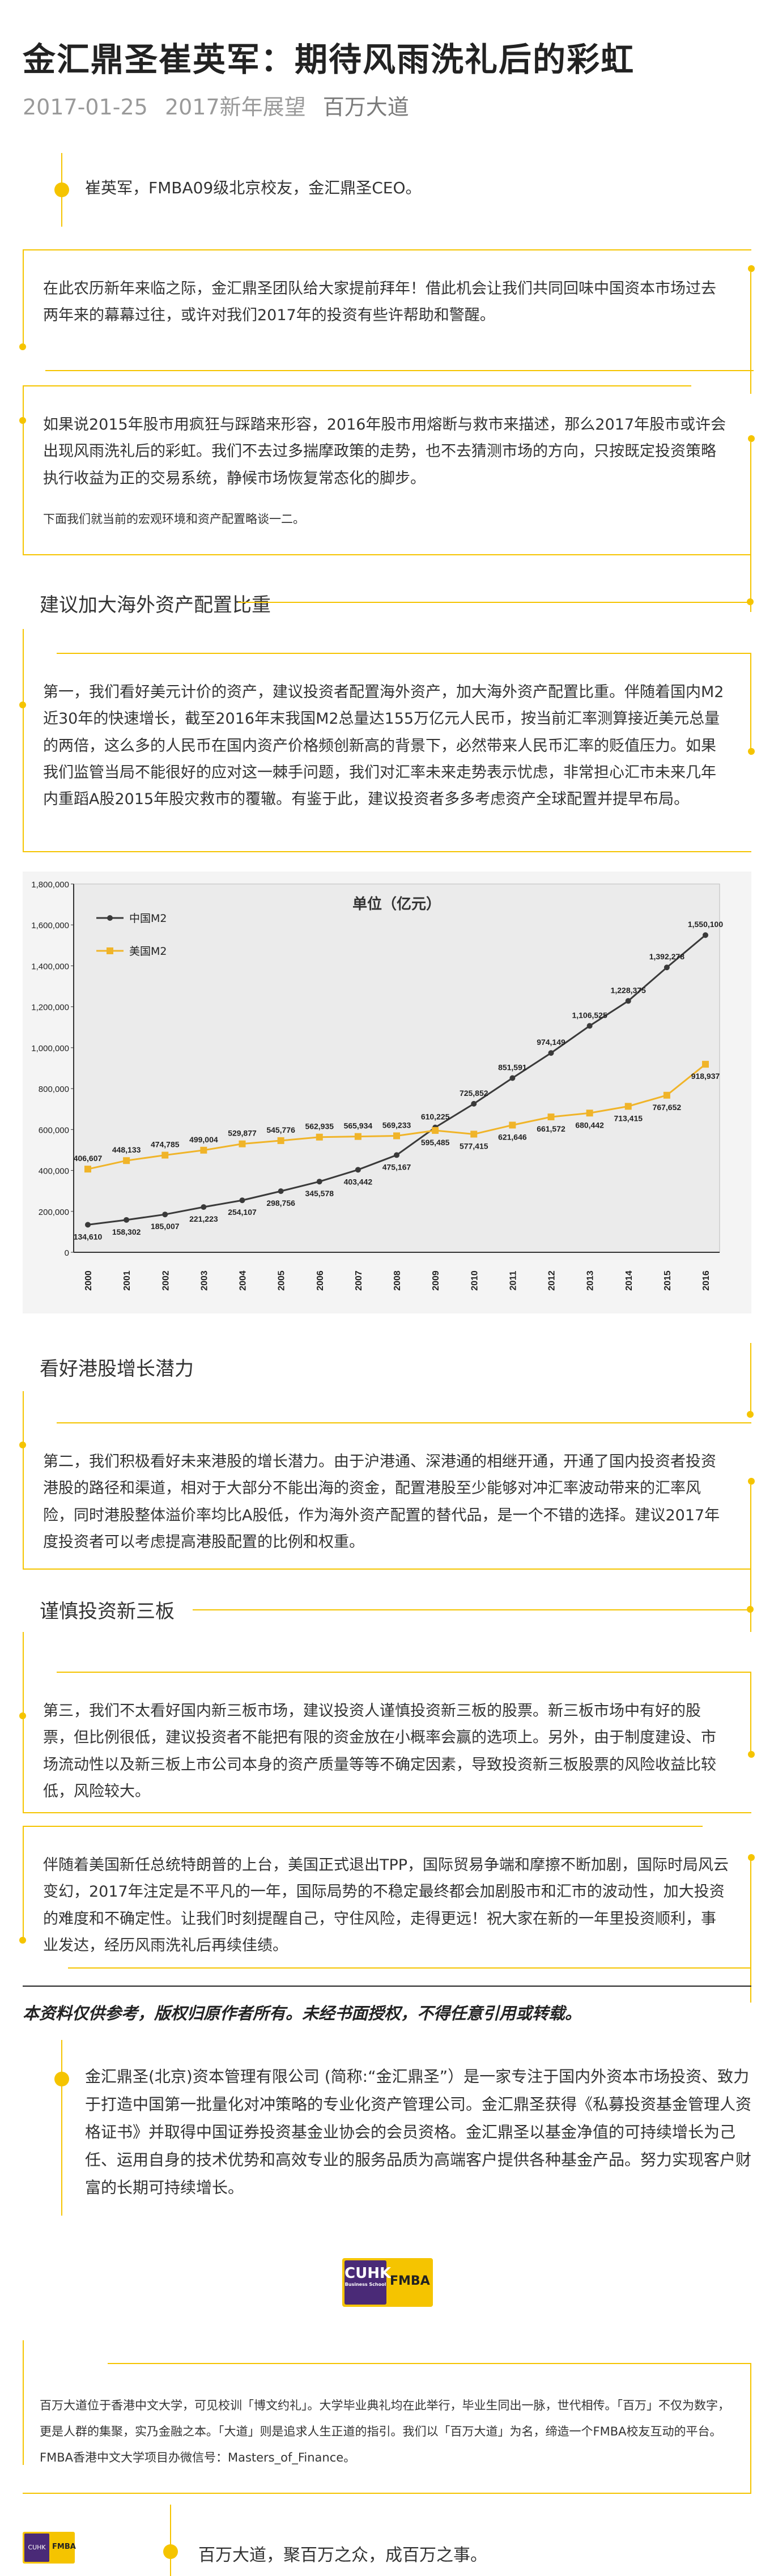  What do you see at coordinates (203, 1218) in the screenshot?
I see `data-label: 221,223` at bounding box center [203, 1218].